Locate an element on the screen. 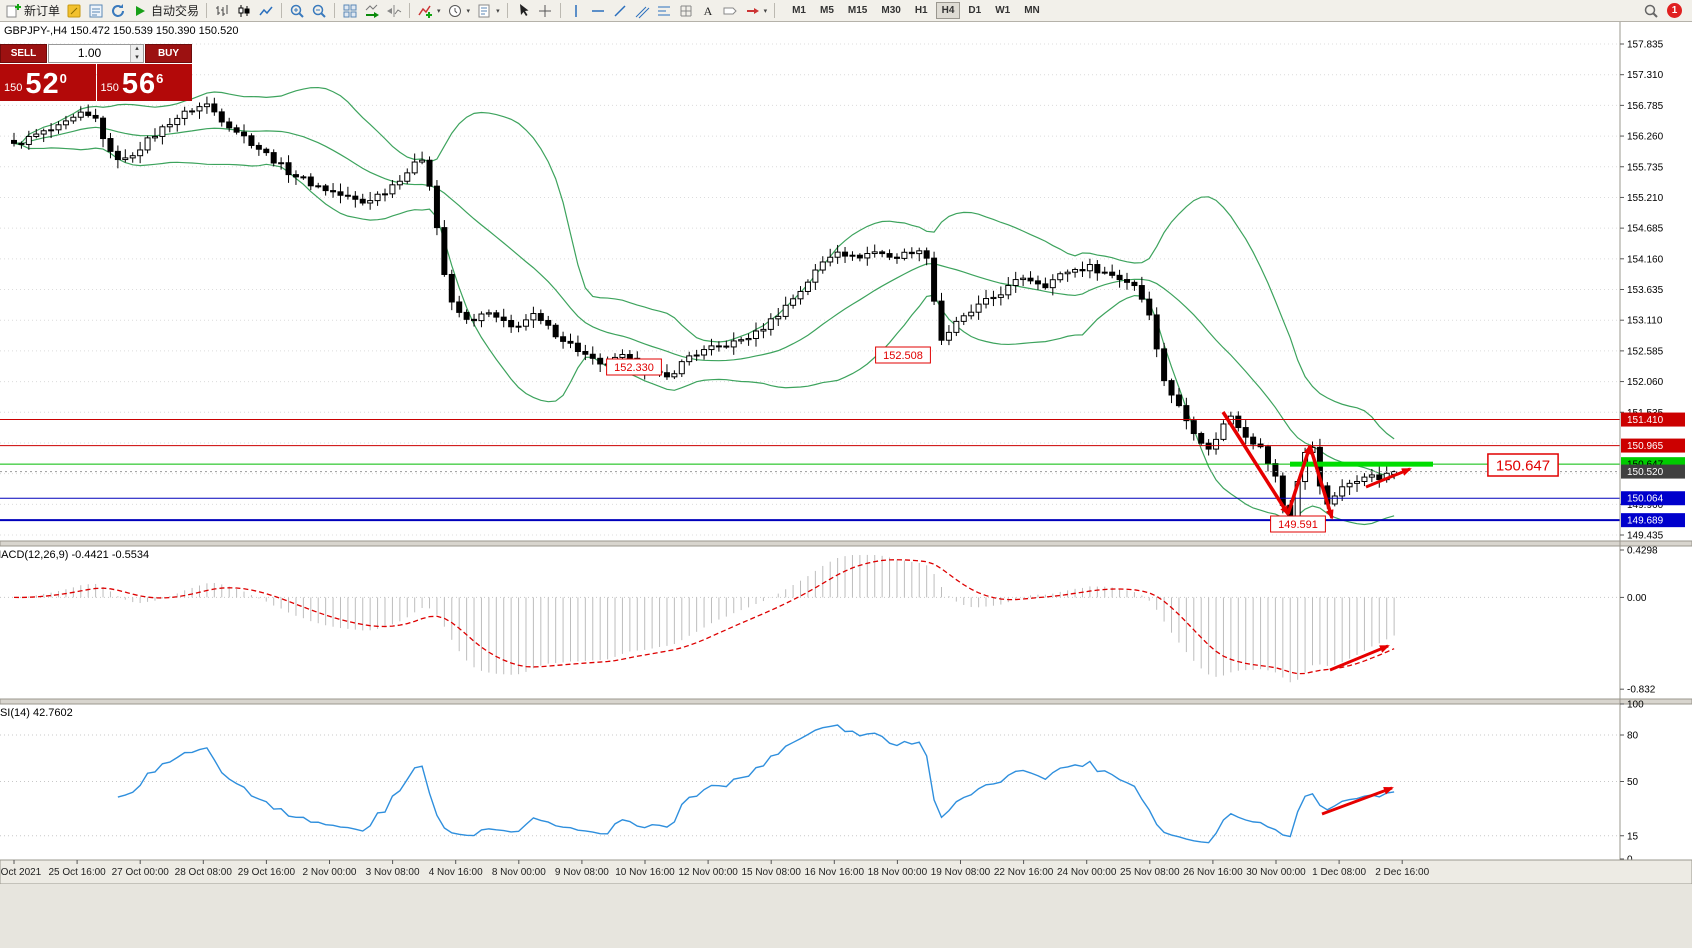 This screenshot has height=948, width=1692. clock-icon is located at coordinates (454, 10).